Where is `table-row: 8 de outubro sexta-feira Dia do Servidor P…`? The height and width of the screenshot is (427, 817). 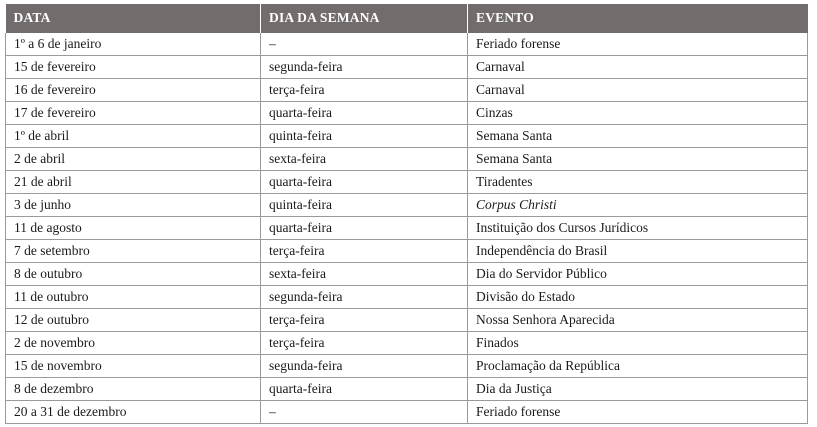
table-row: 8 de outubro sexta-feira Dia do Servidor P… is located at coordinates (406, 274).